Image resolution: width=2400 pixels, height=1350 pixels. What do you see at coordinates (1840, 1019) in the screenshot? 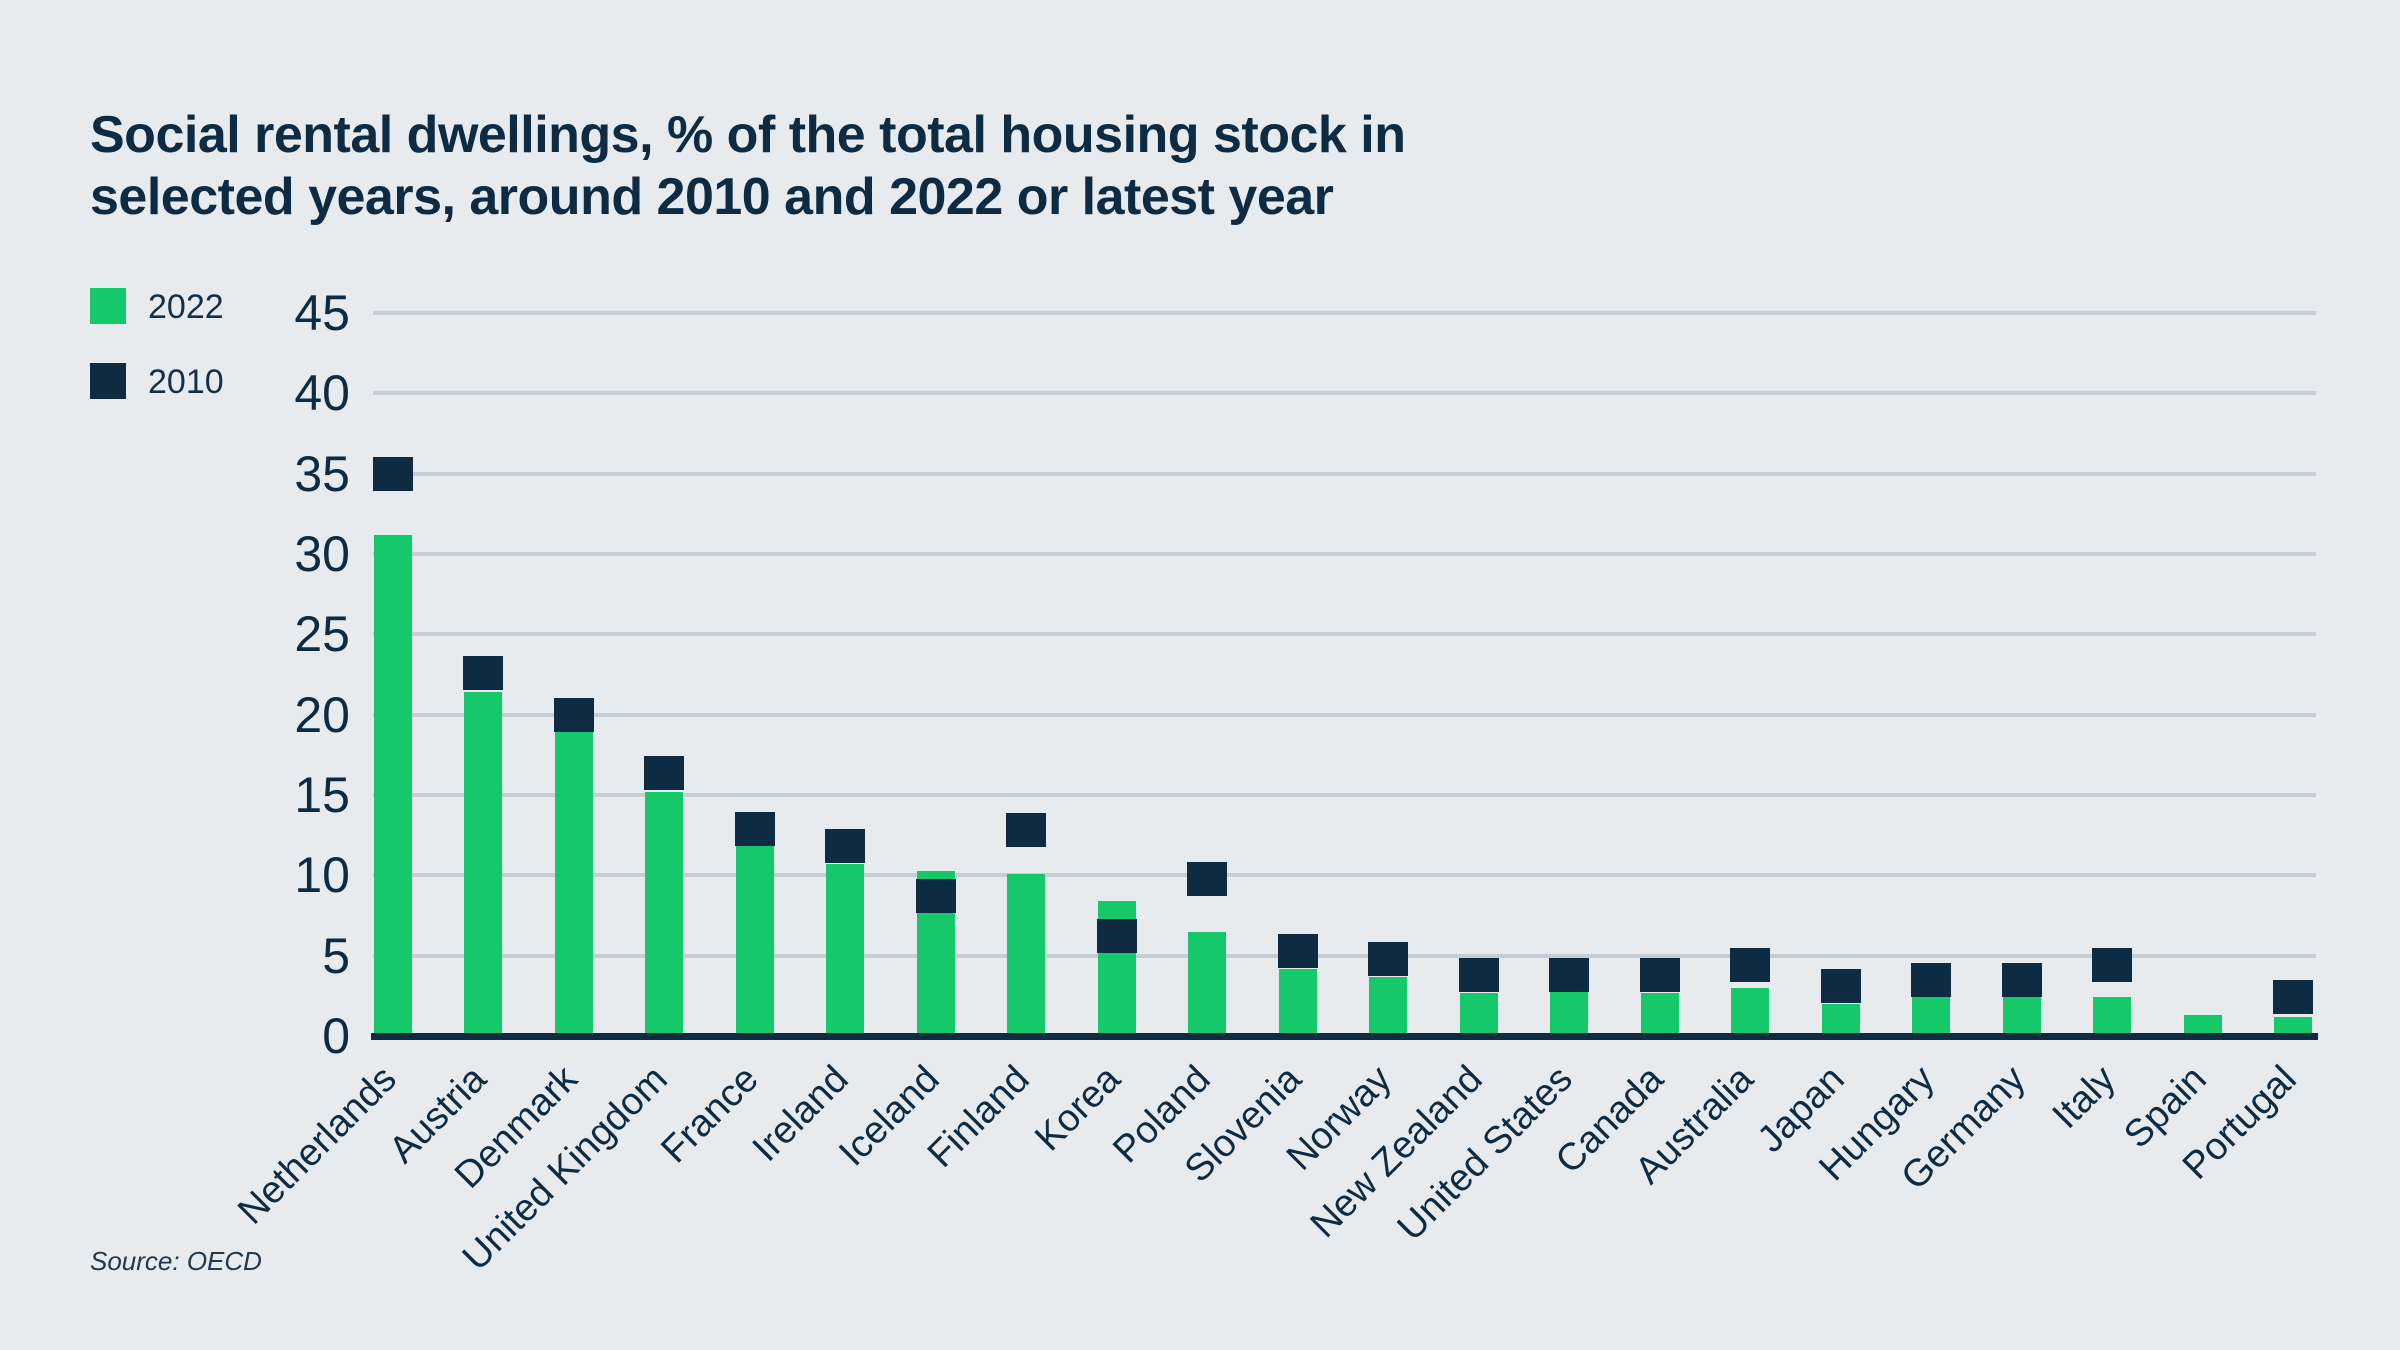
I see `bar-2022-japan` at bounding box center [1840, 1019].